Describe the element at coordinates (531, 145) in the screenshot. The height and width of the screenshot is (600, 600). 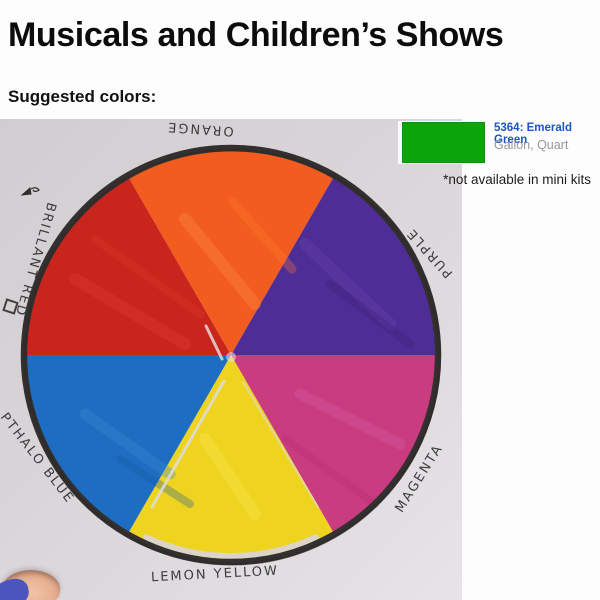
I see `swatch-sizes: Gallon, Quart` at that location.